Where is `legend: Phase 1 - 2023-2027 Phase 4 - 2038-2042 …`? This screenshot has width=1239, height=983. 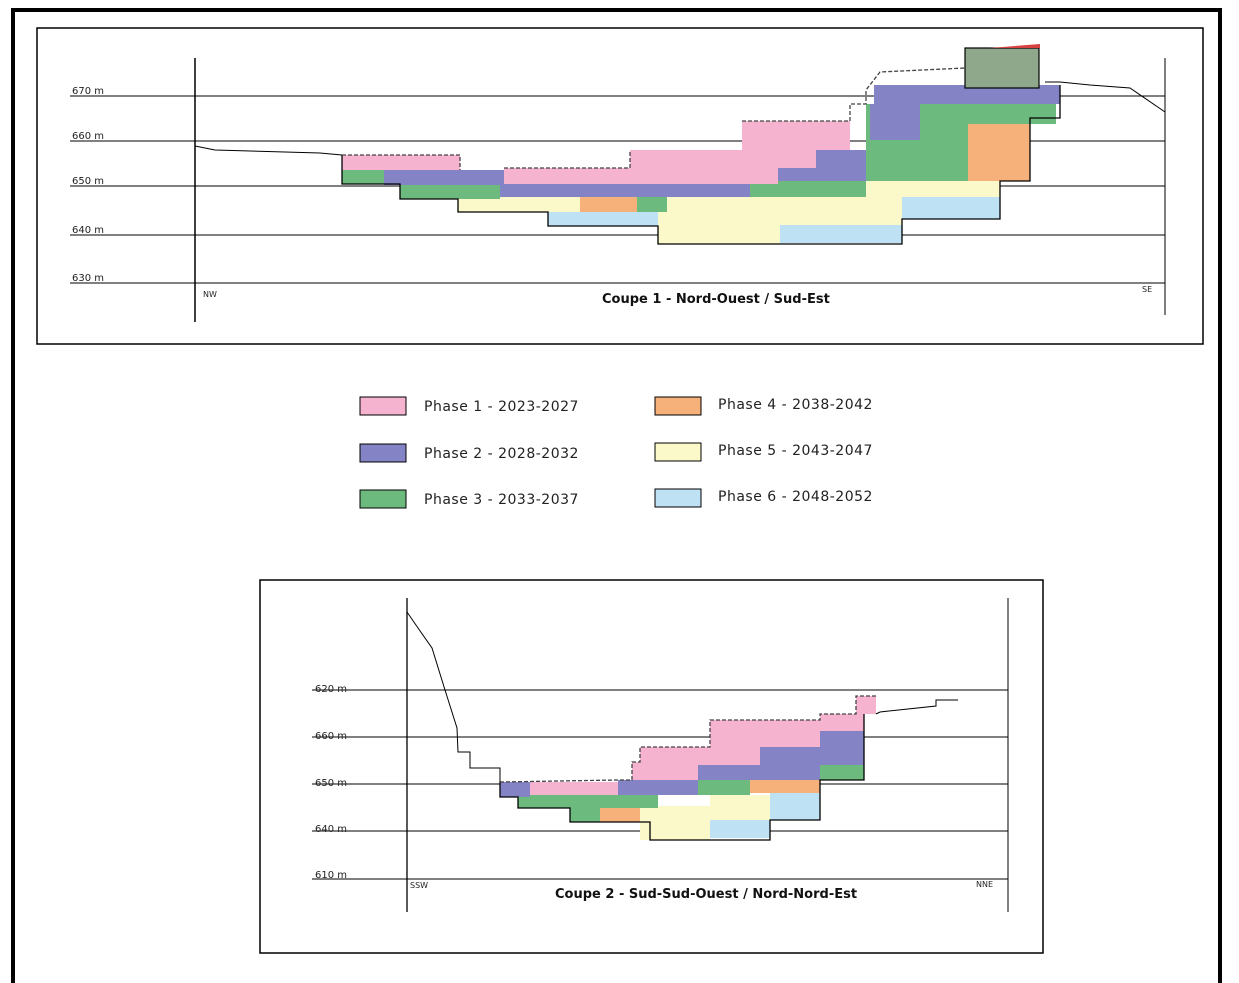
legend: Phase 1 - 2023-2027 Phase 4 - 2038-2042 … is located at coordinates (616, 452).